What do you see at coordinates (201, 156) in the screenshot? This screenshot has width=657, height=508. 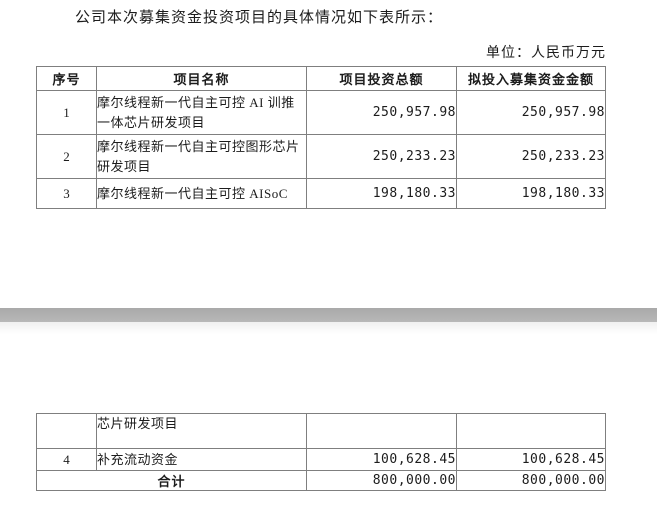 I see `row-project-name: 摩尔线程新一代自主可控图形芯片研发项目` at bounding box center [201, 156].